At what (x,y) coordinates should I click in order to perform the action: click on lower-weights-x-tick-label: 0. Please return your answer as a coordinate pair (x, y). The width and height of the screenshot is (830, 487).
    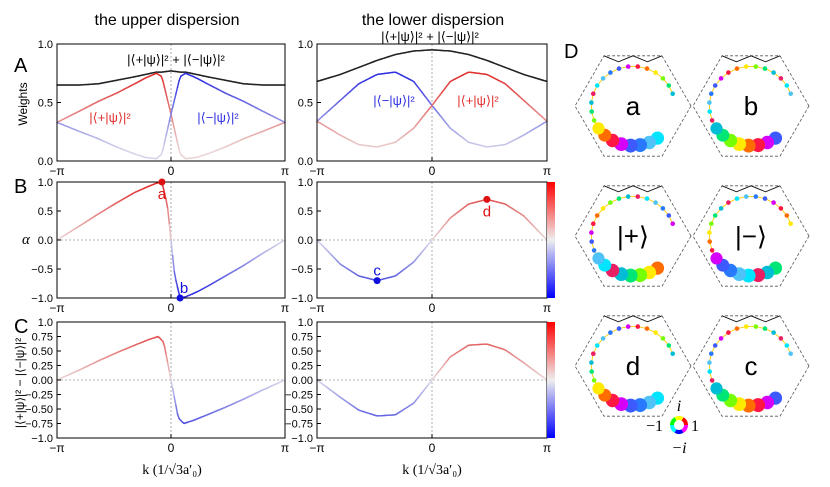
    Looking at the image, I should click on (432, 171).